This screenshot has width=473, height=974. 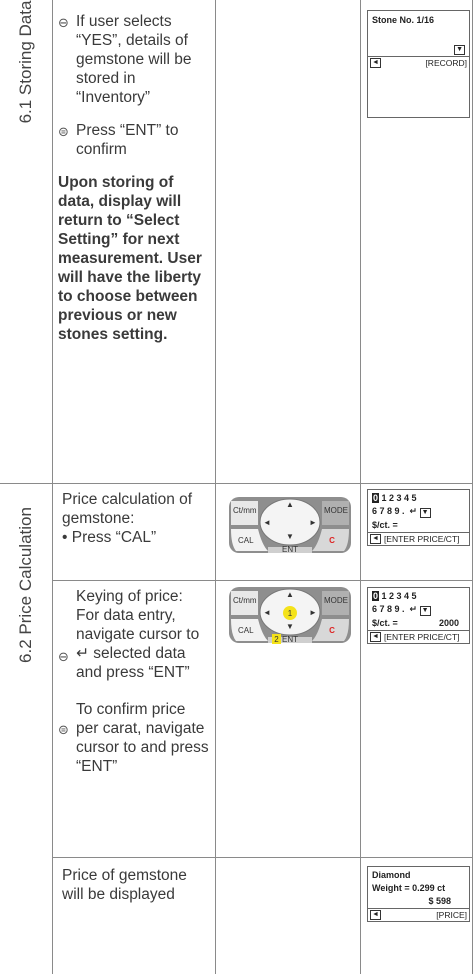 What do you see at coordinates (439, 901) in the screenshot?
I see `display-line: $ 598` at bounding box center [439, 901].